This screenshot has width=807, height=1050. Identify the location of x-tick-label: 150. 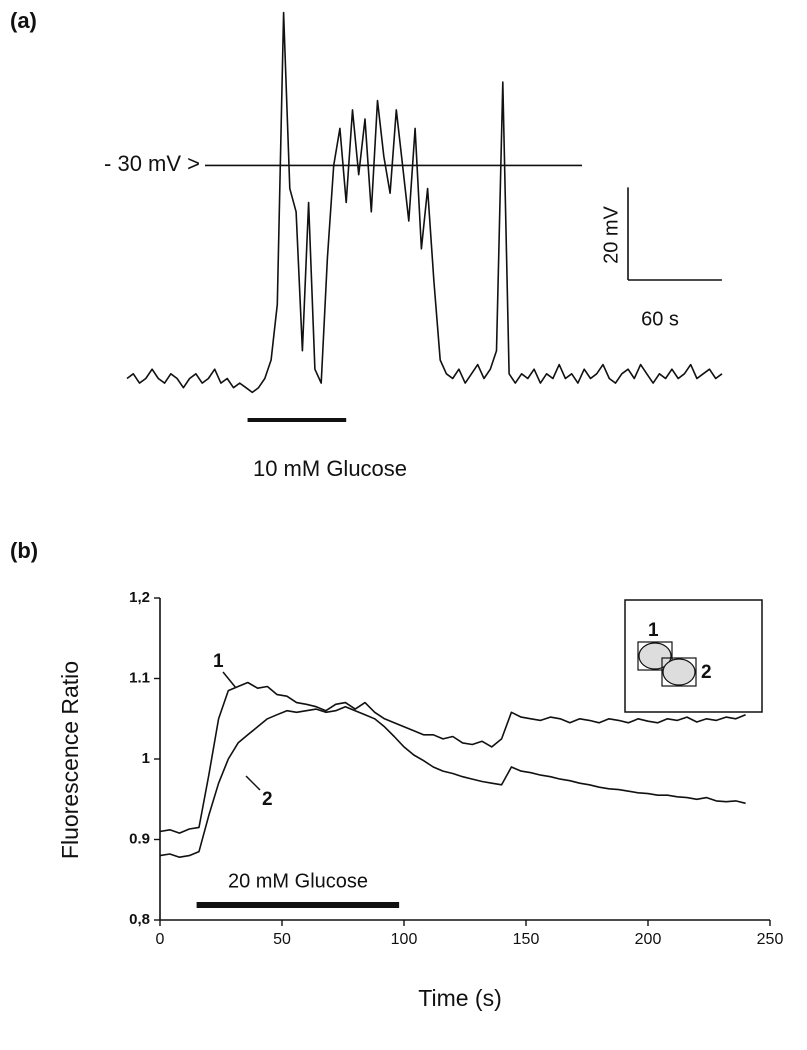
(526, 939).